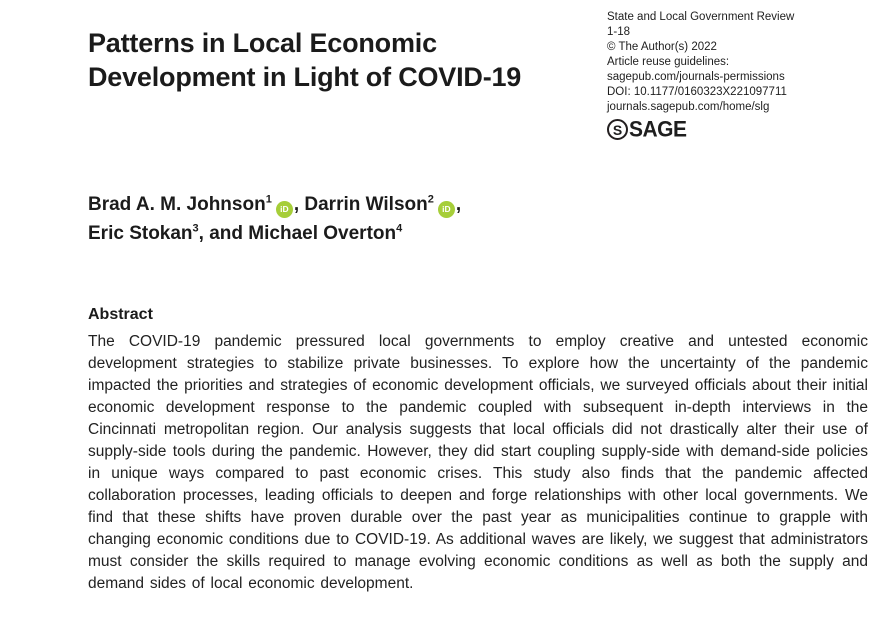 The height and width of the screenshot is (630, 889). What do you see at coordinates (120, 314) in the screenshot?
I see `abstract-heading: Abstract` at bounding box center [120, 314].